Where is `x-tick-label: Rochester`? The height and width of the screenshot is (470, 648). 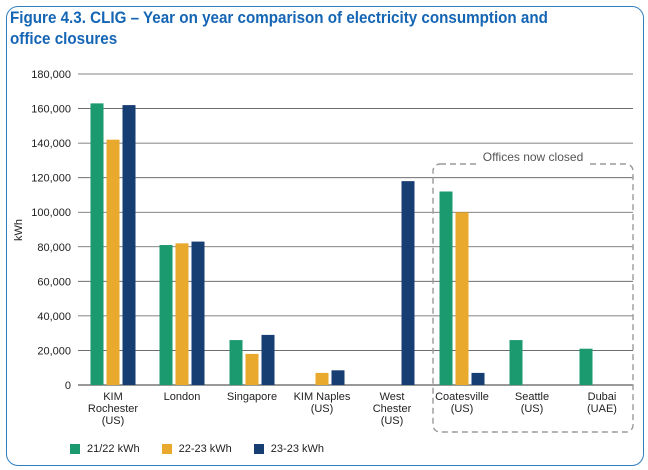
x-tick-label: Rochester is located at coordinates (113, 409).